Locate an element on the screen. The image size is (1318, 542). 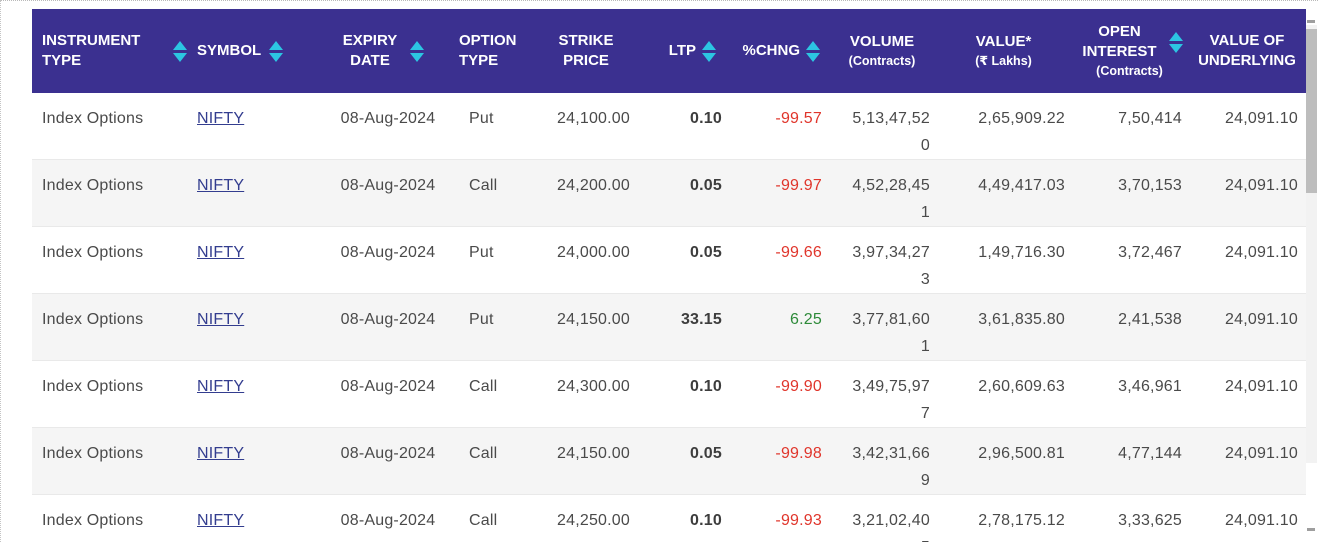
col-header-instrument-type: INSTRUMENT TYPE is located at coordinates (109, 51).